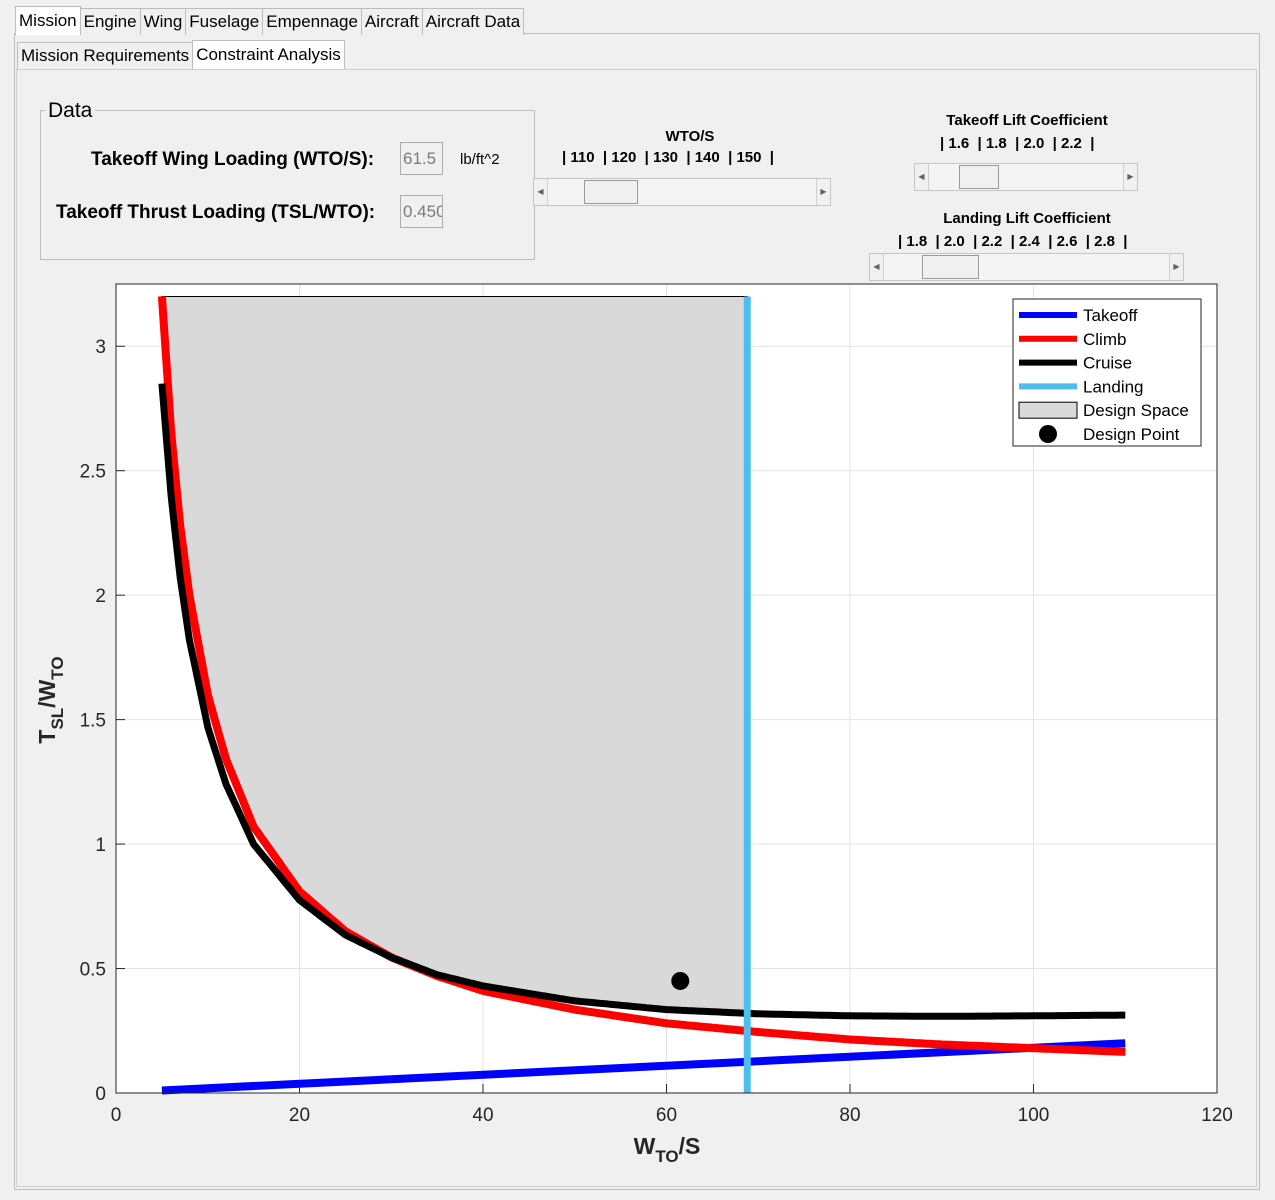 Image resolution: width=1275 pixels, height=1200 pixels. What do you see at coordinates (666, 1115) in the screenshot?
I see `x-tick-label: 60` at bounding box center [666, 1115].